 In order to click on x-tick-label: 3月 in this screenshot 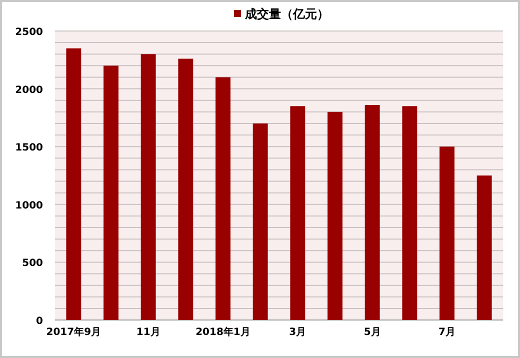, I will do `click(297, 332)`.